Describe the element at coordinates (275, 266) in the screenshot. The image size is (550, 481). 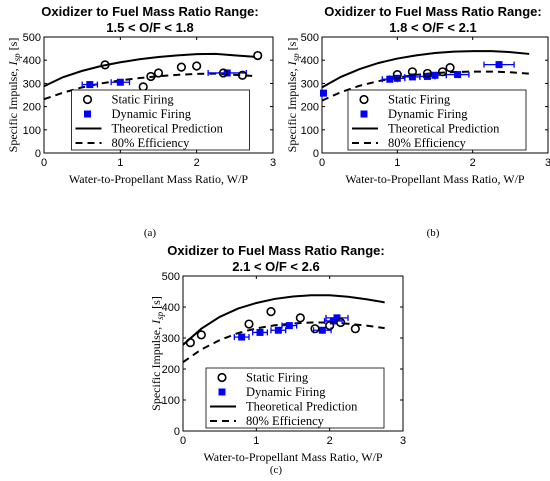
I see `chart-title-line-2: 2.1 < O/F < 2.6` at that location.